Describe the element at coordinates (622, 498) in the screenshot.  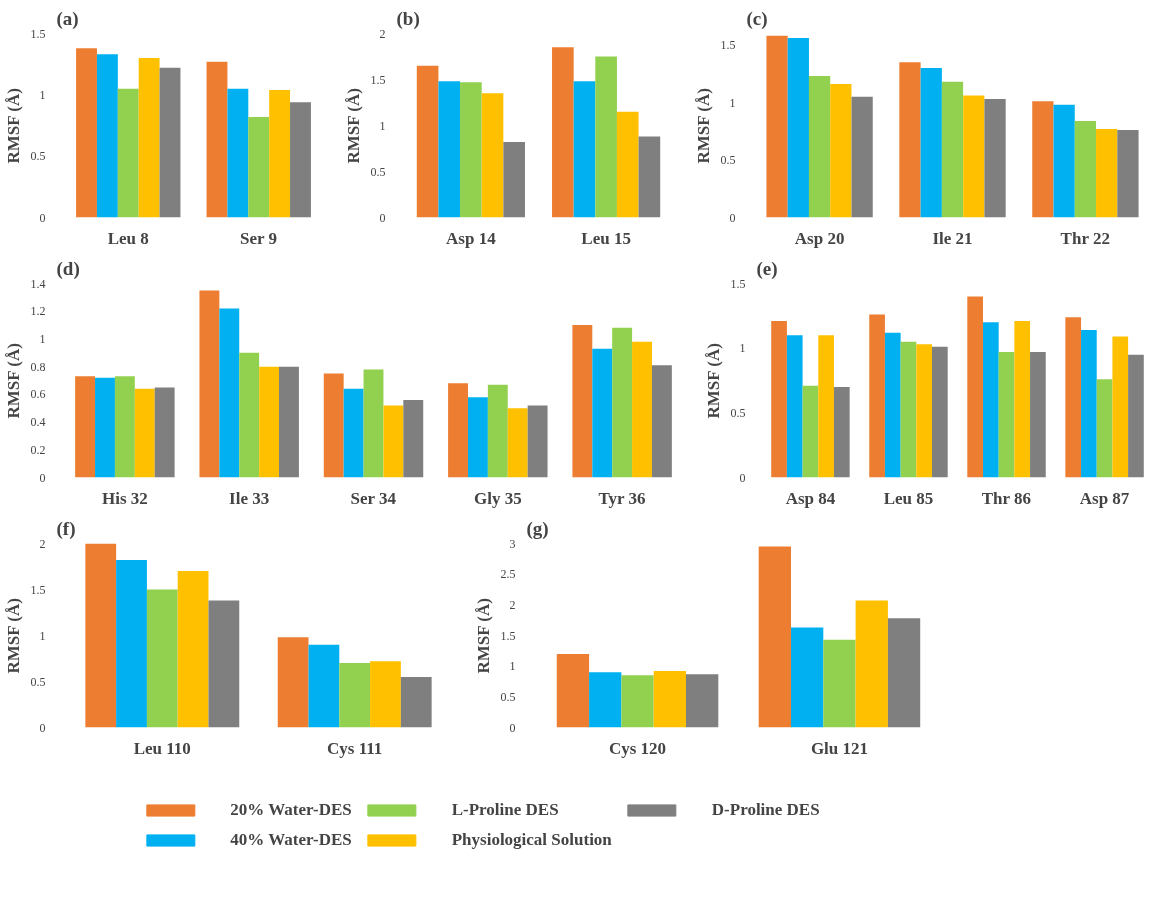
I see `x-tick-label: Tyr 36` at that location.